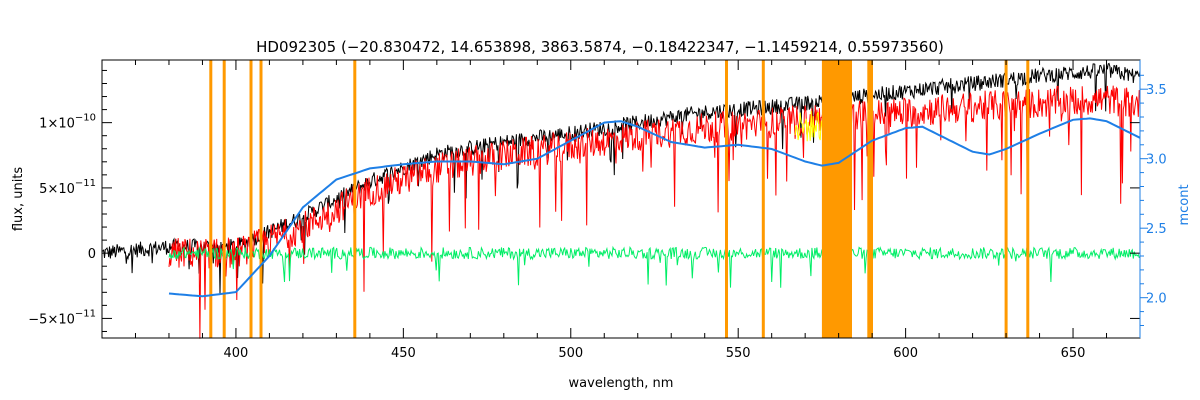 The height and width of the screenshot is (400, 1200). What do you see at coordinates (67, 187) in the screenshot?
I see `y-tick-label-2: 5×10⁻¹¹` at bounding box center [67, 187].